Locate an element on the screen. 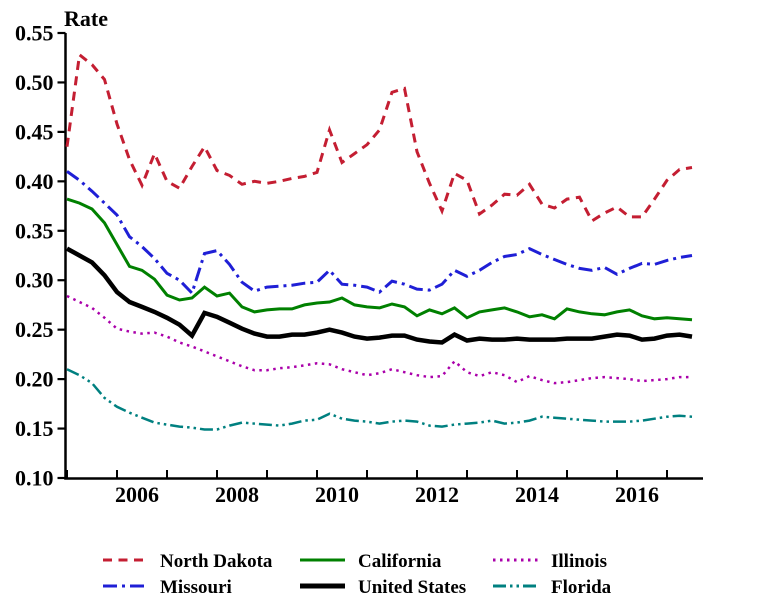 Image resolution: width=767 pixels, height=599 pixels. y-tick-label: 0.40 is located at coordinates (34, 181).